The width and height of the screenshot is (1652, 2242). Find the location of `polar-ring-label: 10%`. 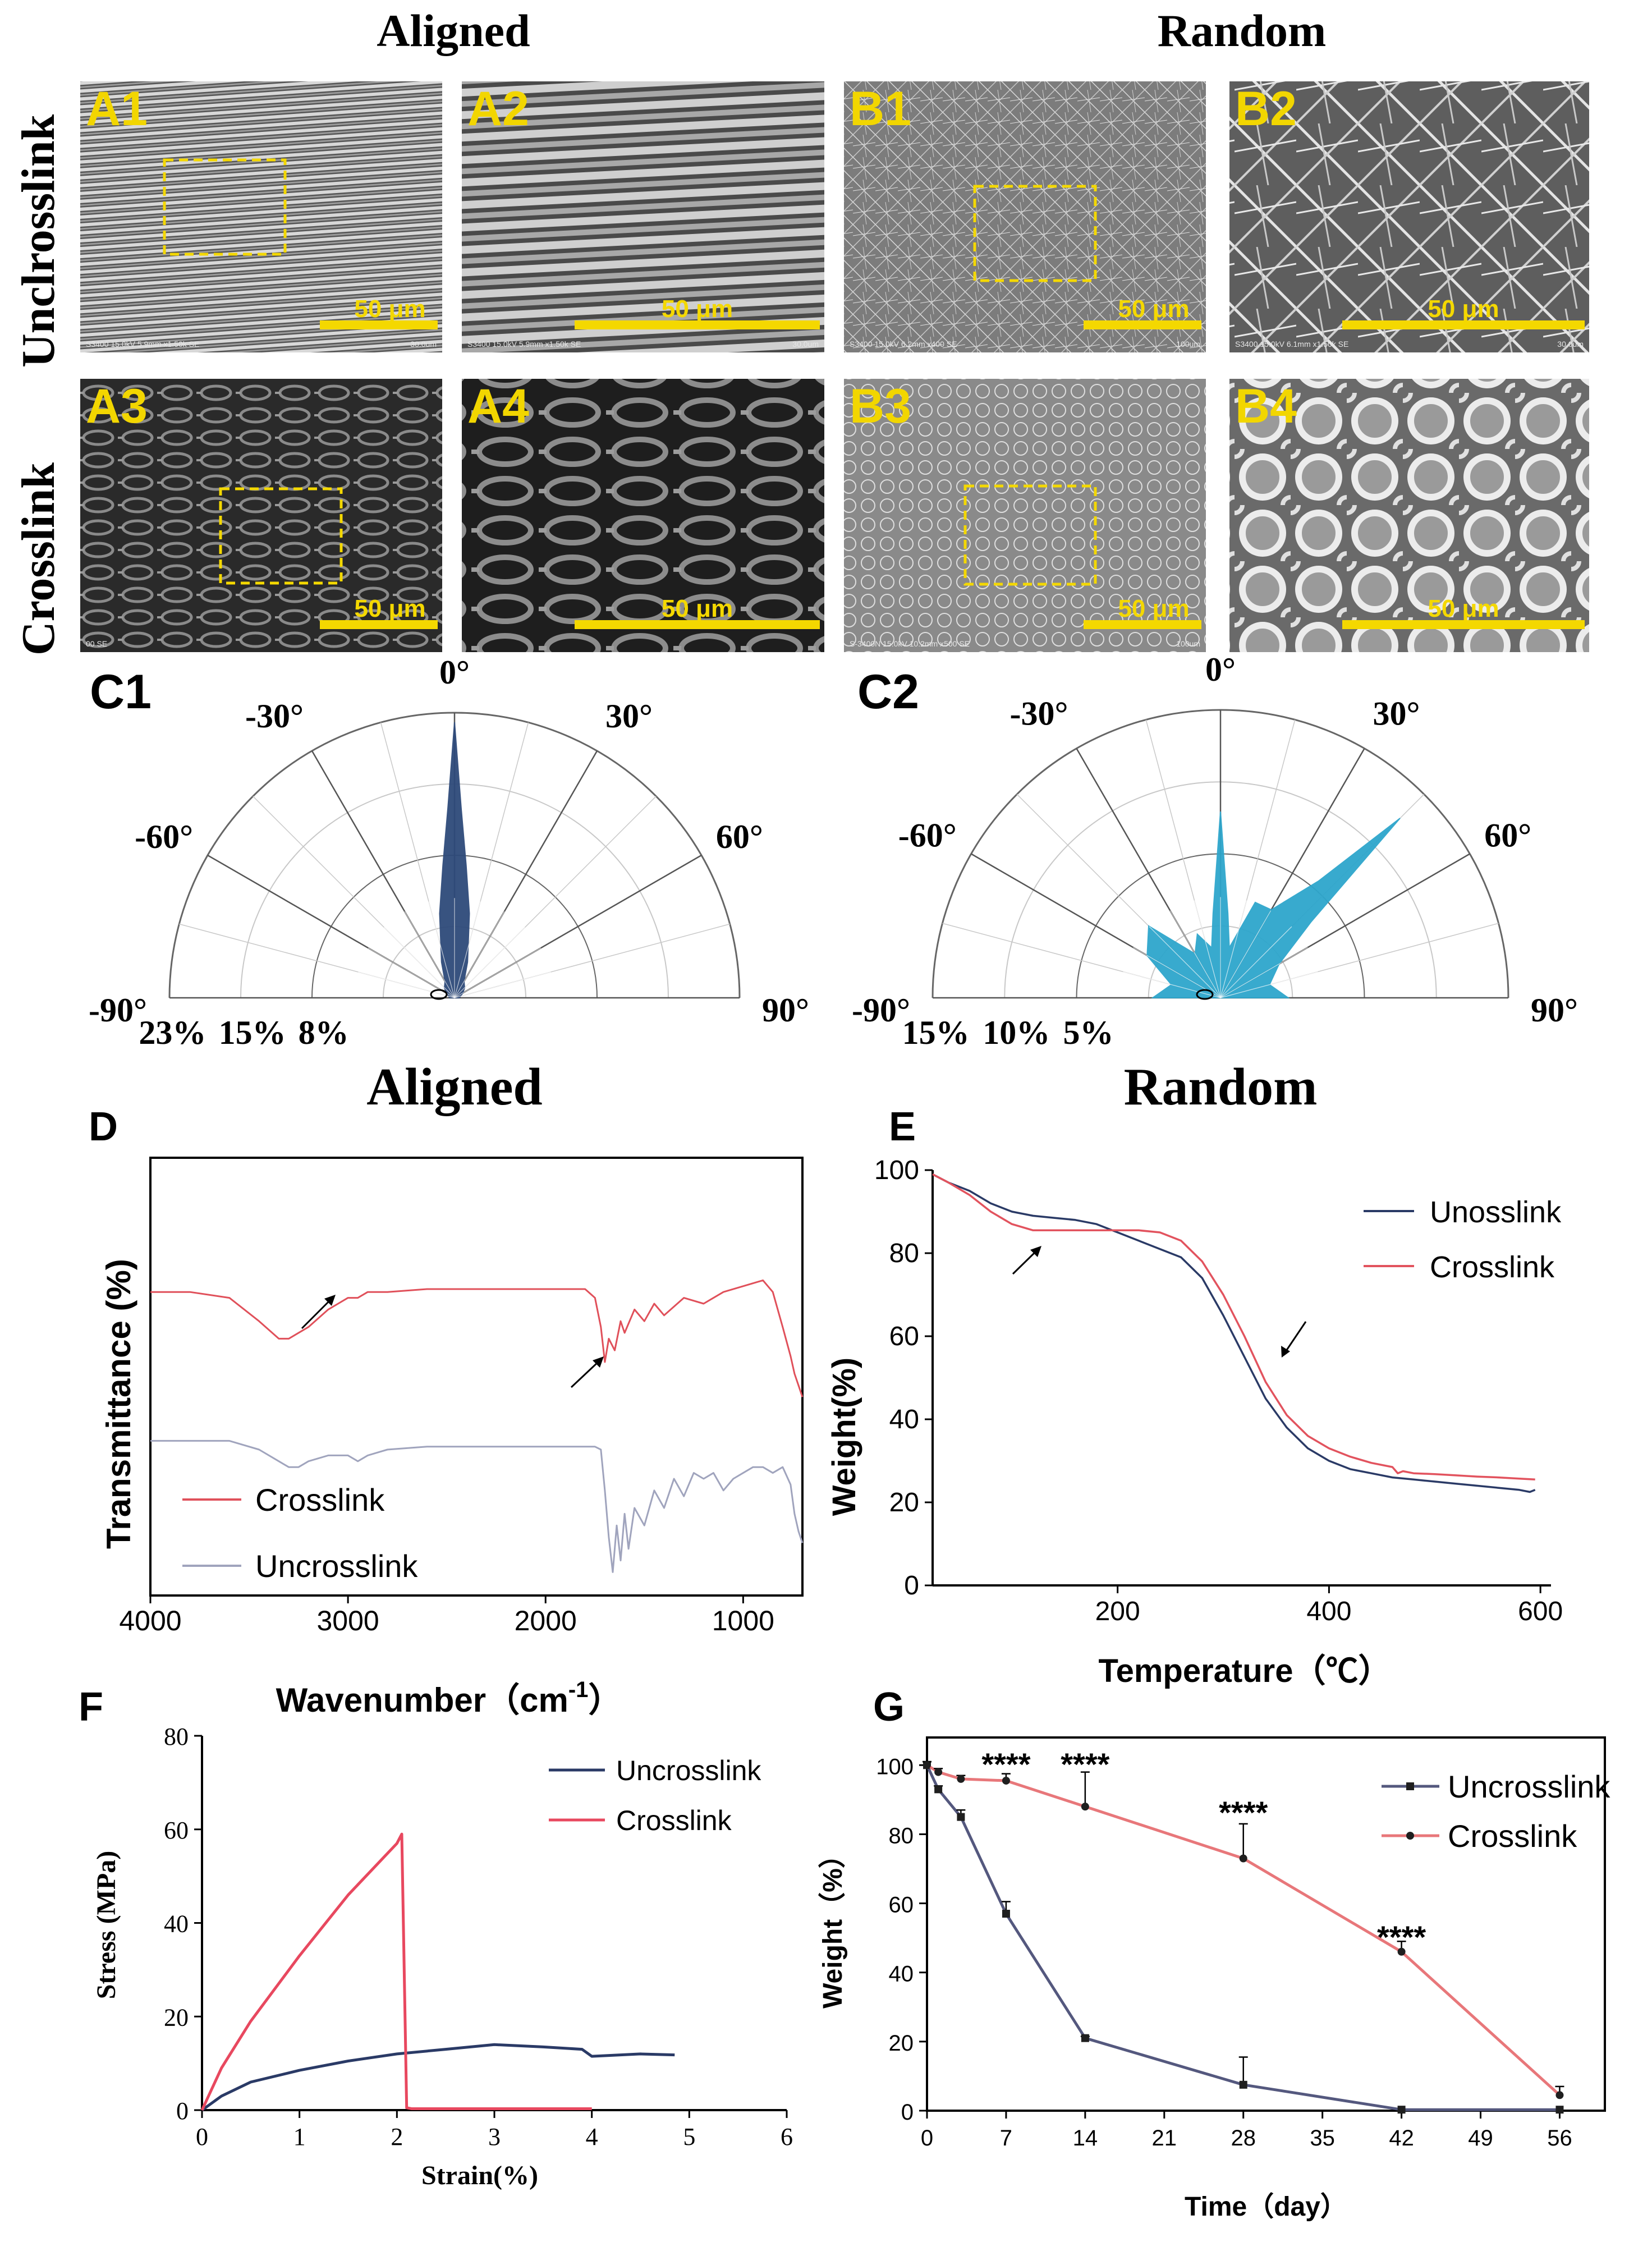

polar-ring-label: 10% is located at coordinates (1016, 1032).